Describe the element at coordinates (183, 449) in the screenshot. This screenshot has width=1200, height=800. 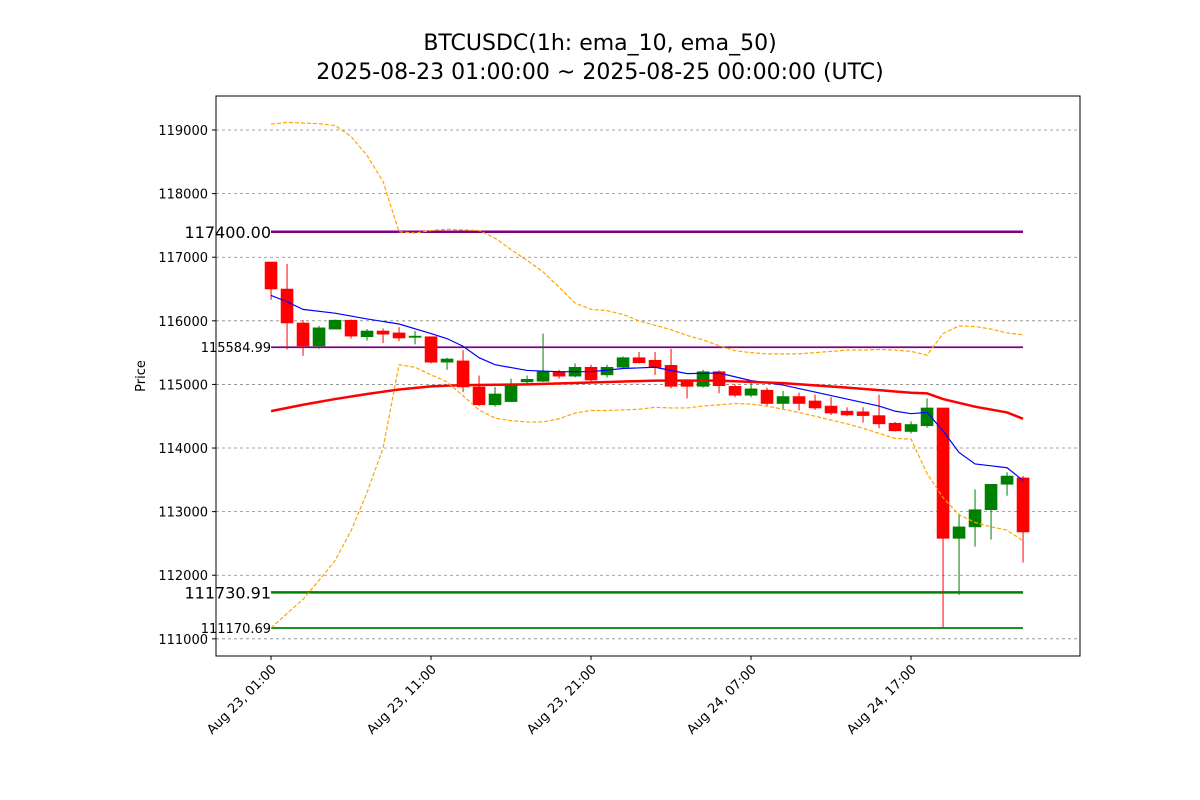
I see `y-tick-label: 114000` at that location.